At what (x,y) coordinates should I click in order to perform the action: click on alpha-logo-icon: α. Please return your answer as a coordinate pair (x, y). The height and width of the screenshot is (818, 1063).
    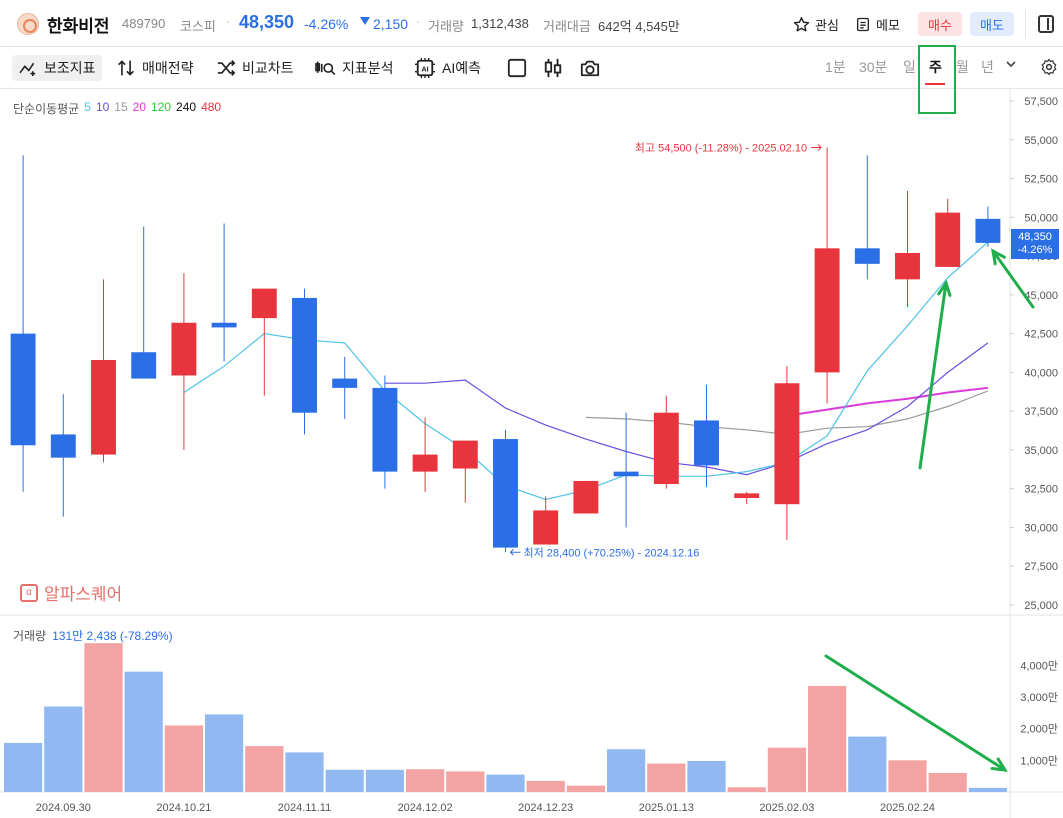
    Looking at the image, I should click on (29, 592).